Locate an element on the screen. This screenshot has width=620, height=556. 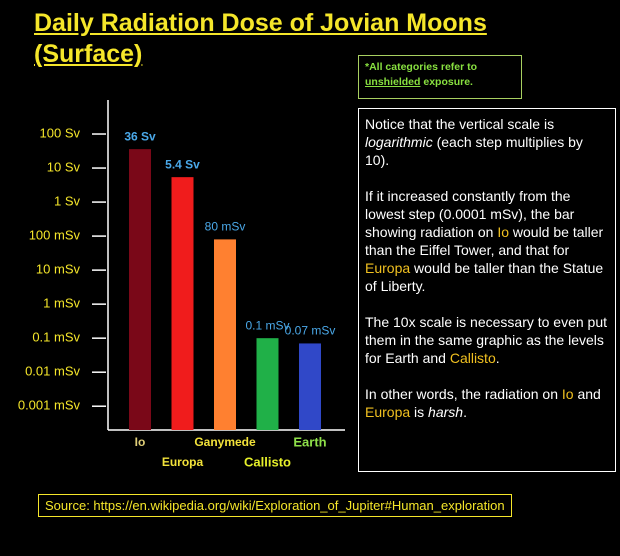
text: and is located at coordinates (587, 394).